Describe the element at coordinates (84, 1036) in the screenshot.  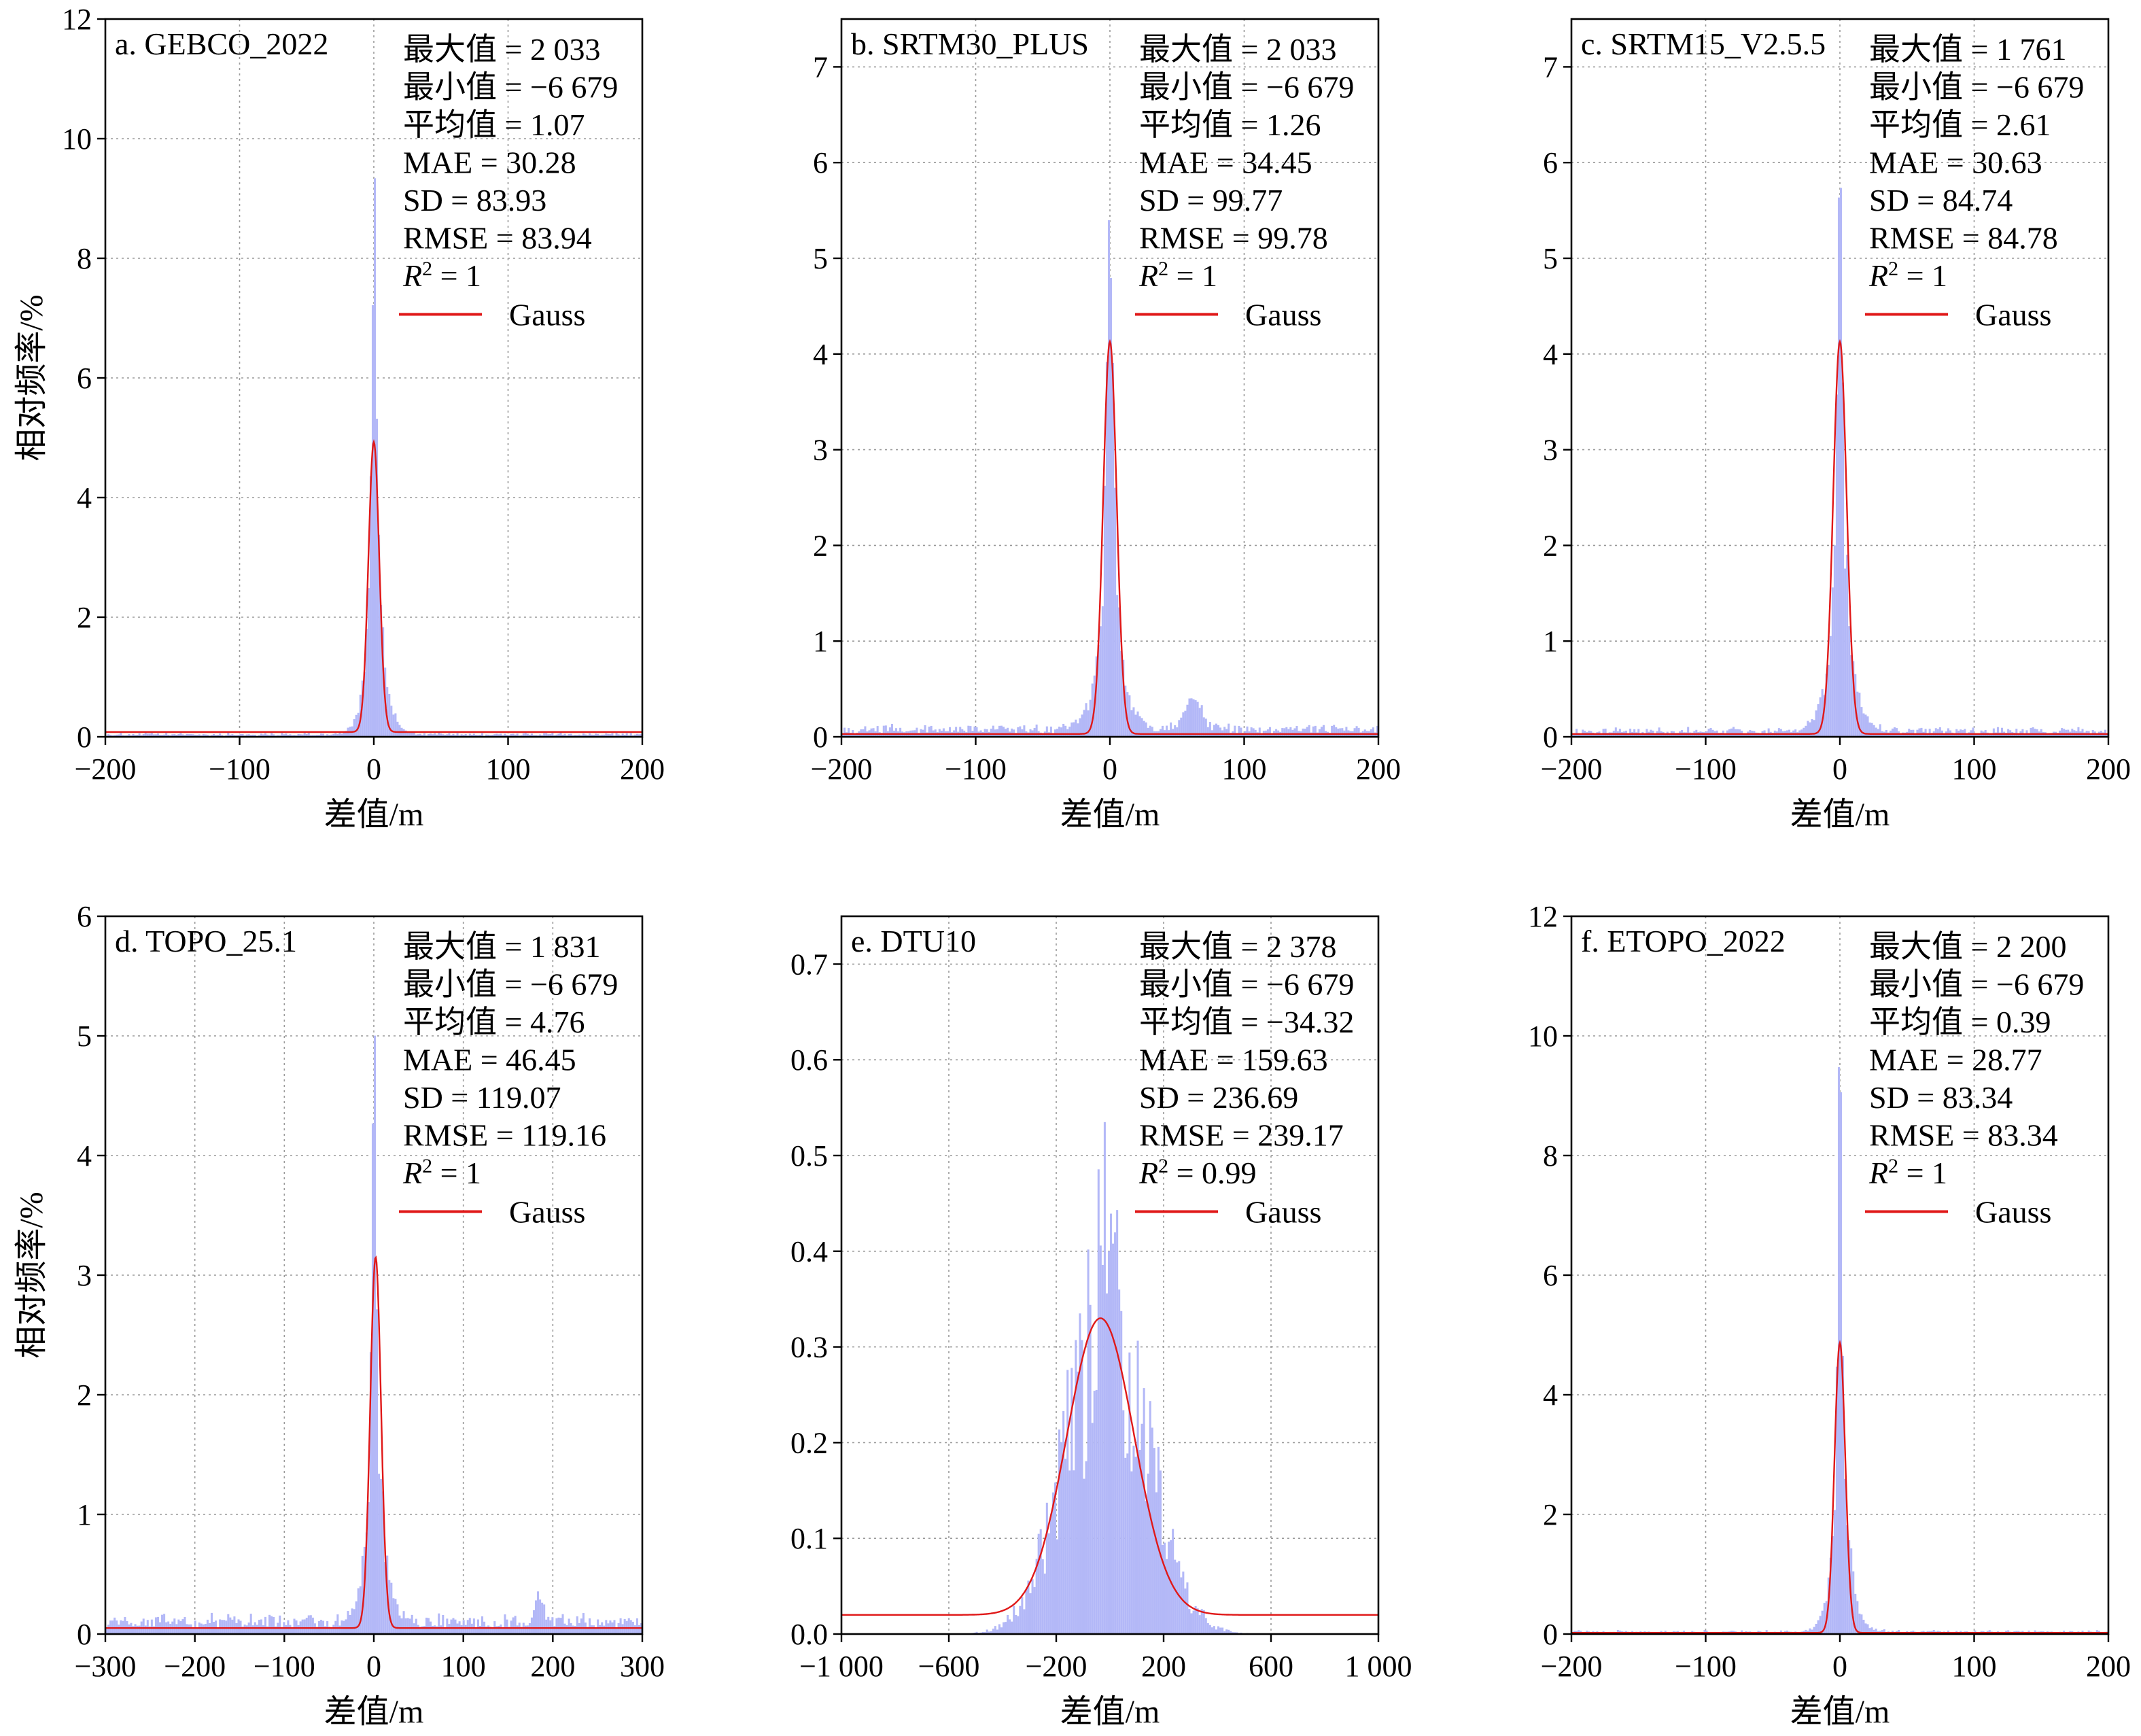
I see `y-tick-label: 5` at that location.